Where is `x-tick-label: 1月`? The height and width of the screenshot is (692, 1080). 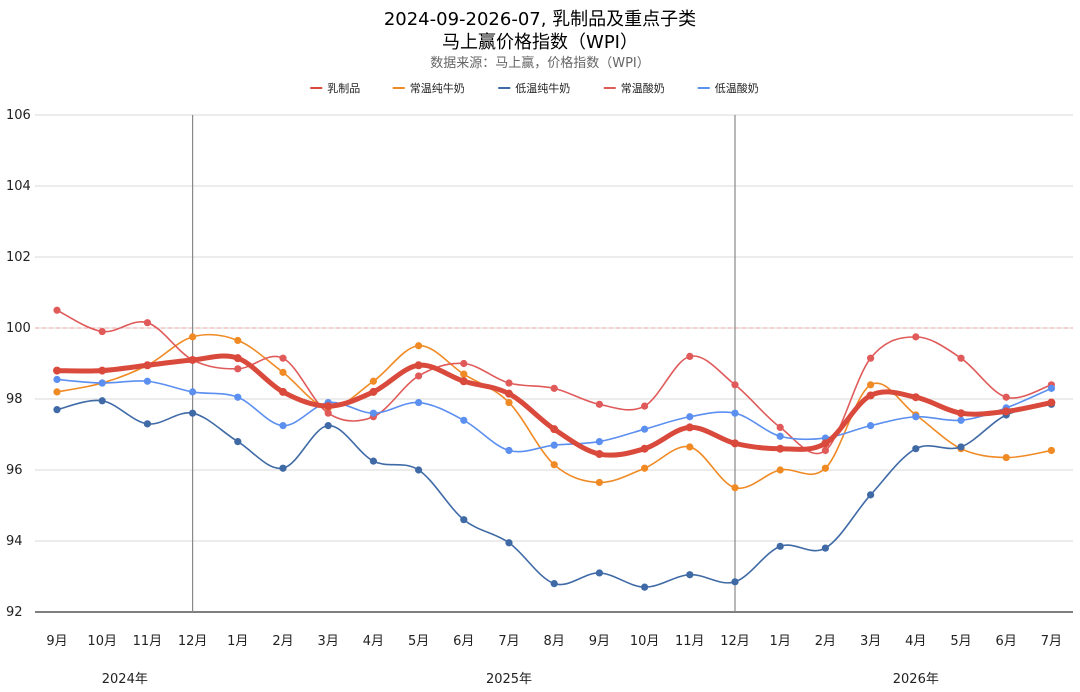
x-tick-label: 1月 is located at coordinates (237, 641).